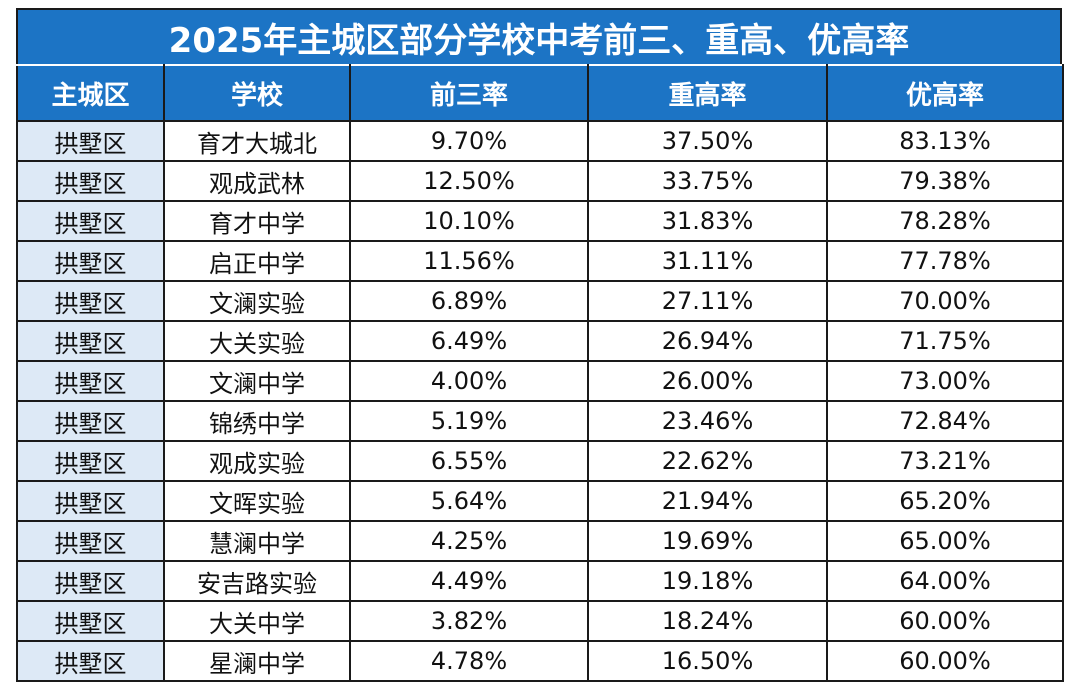 The width and height of the screenshot is (1080, 689). Describe the element at coordinates (469, 141) in the screenshot. I see `top3-rate-cell: 9.70%` at that location.